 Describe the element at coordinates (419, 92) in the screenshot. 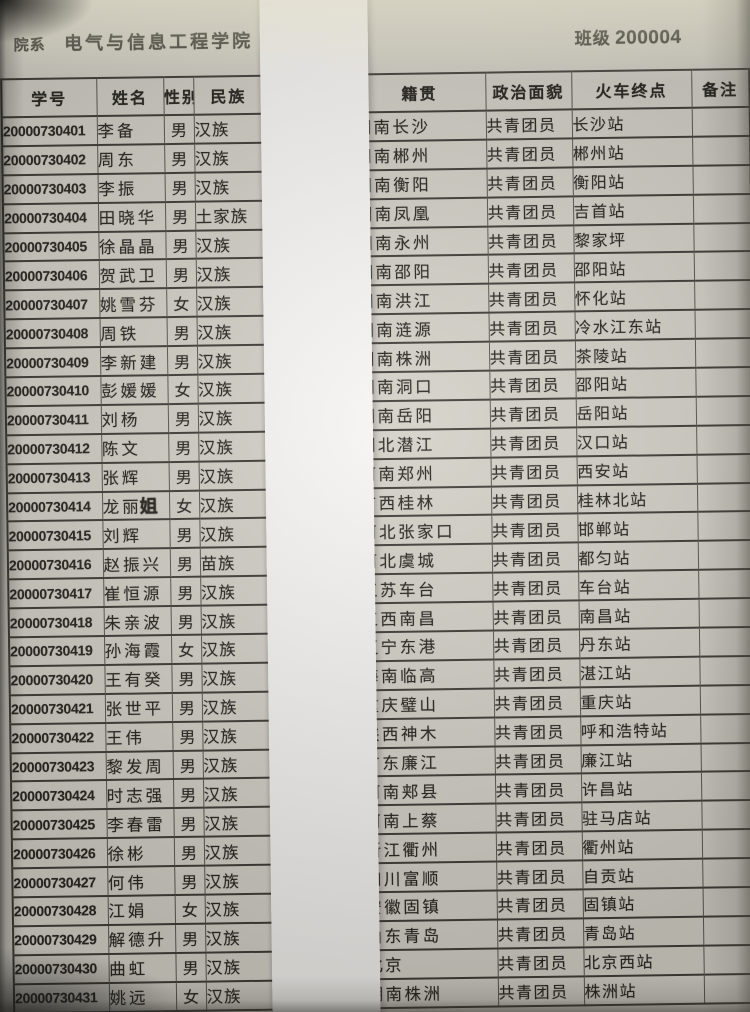

I see `column-header: 籍贯` at that location.